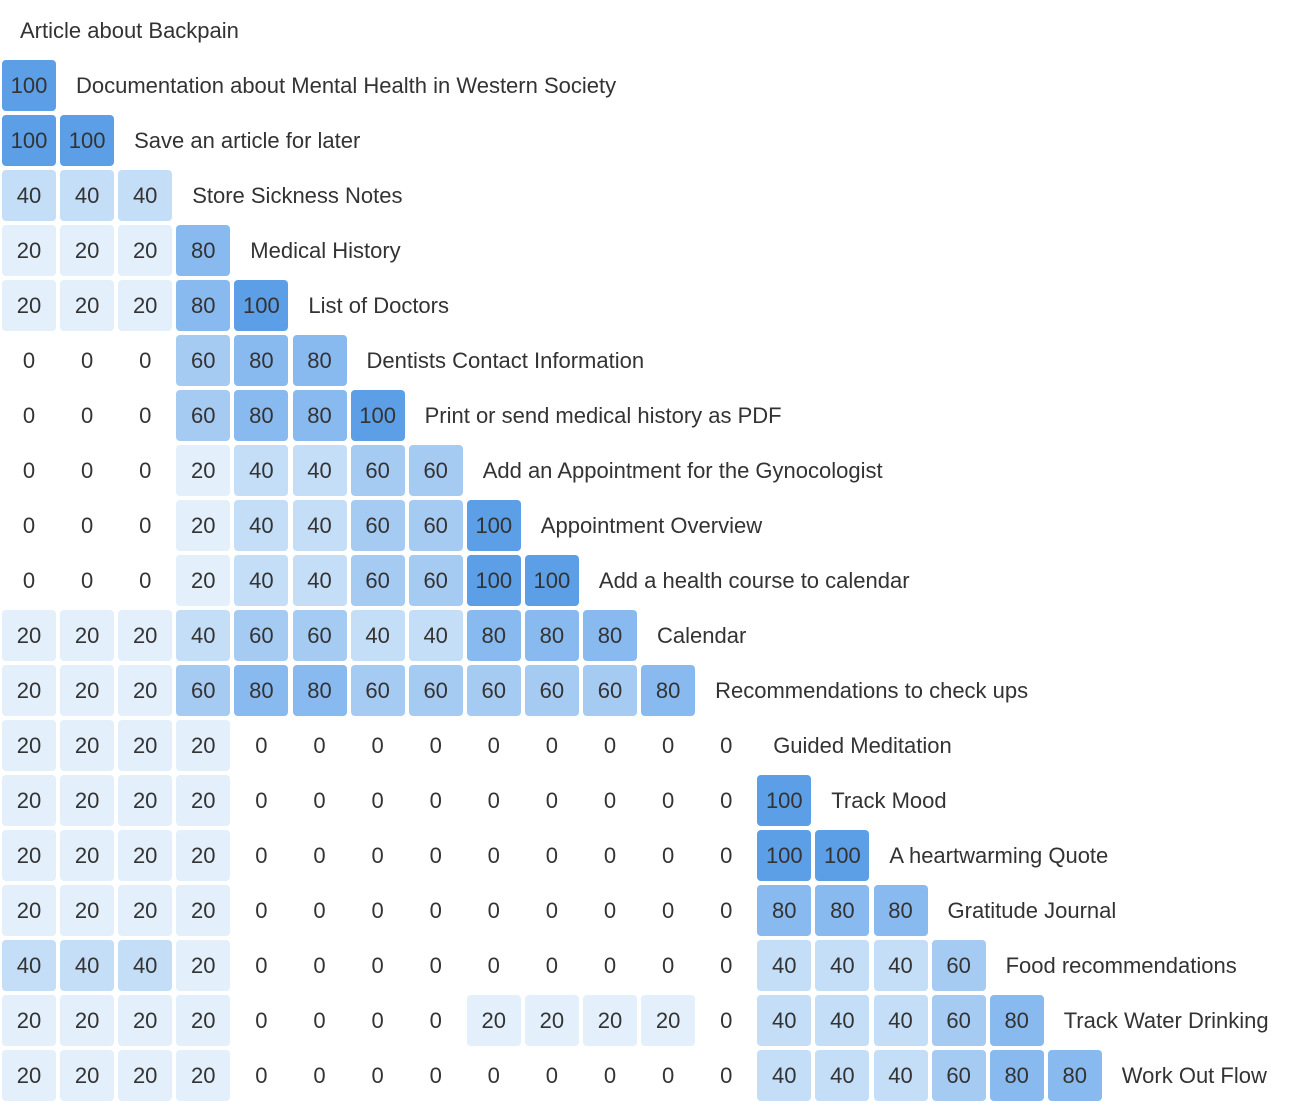 The image size is (1295, 1101). What do you see at coordinates (682, 470) in the screenshot?
I see `row-label: Add an Appointment for the Gynocologist` at bounding box center [682, 470].